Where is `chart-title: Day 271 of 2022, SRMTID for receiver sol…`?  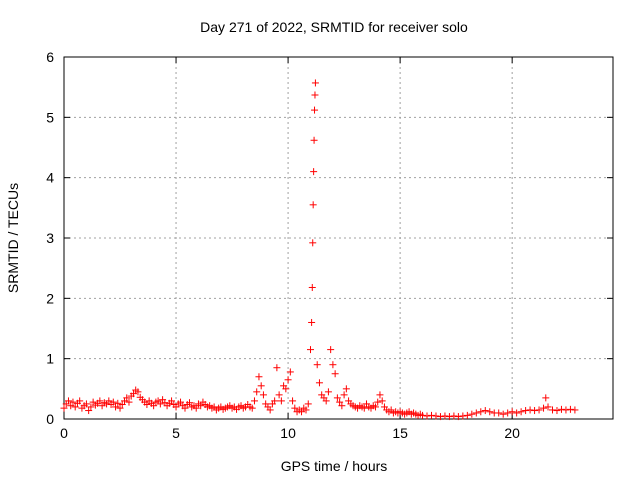
chart-title: Day 271 of 2022, SRMTID for receiver sol… is located at coordinates (334, 27).